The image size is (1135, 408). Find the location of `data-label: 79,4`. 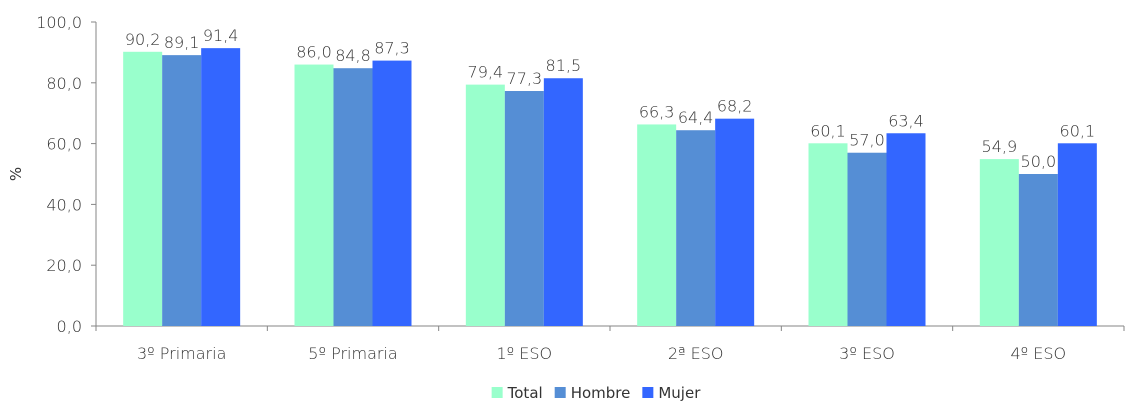

data-label: 79,4 is located at coordinates (486, 72).